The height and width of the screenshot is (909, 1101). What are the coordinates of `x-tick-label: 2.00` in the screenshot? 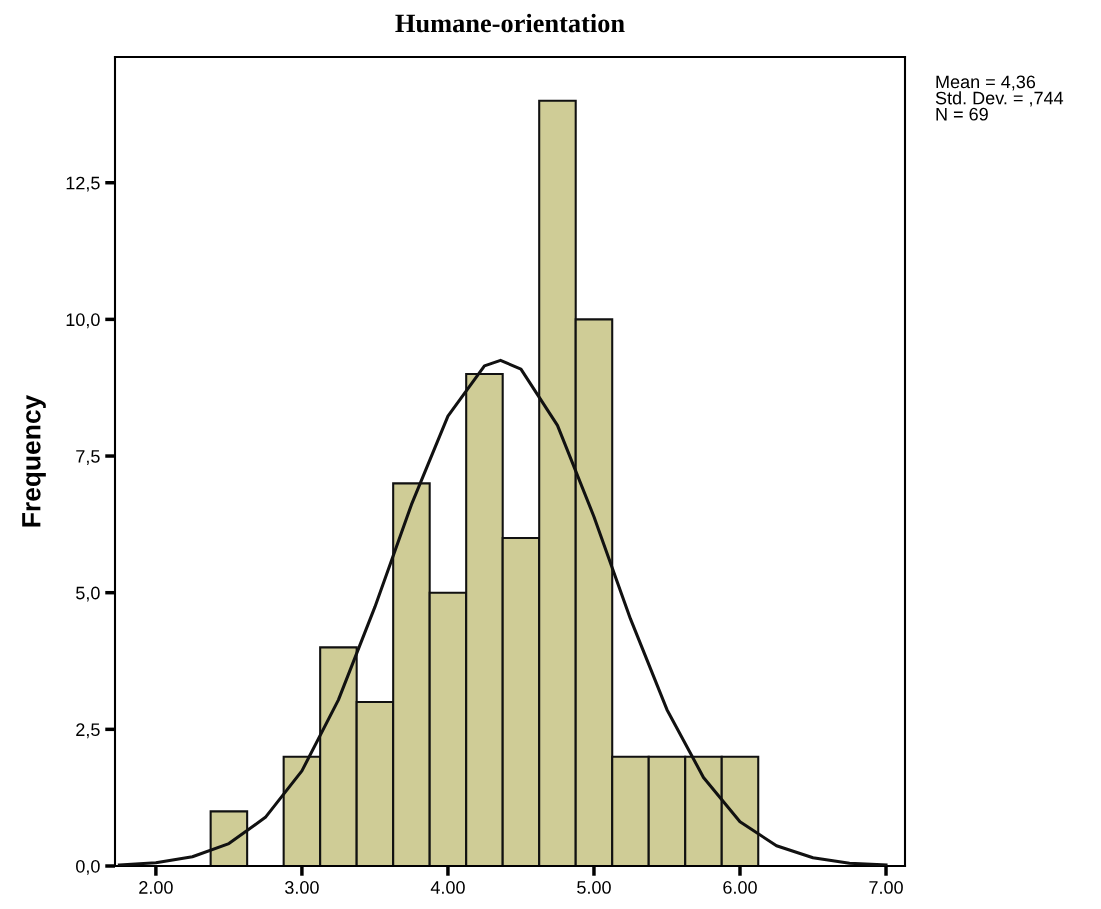 It's located at (156, 887).